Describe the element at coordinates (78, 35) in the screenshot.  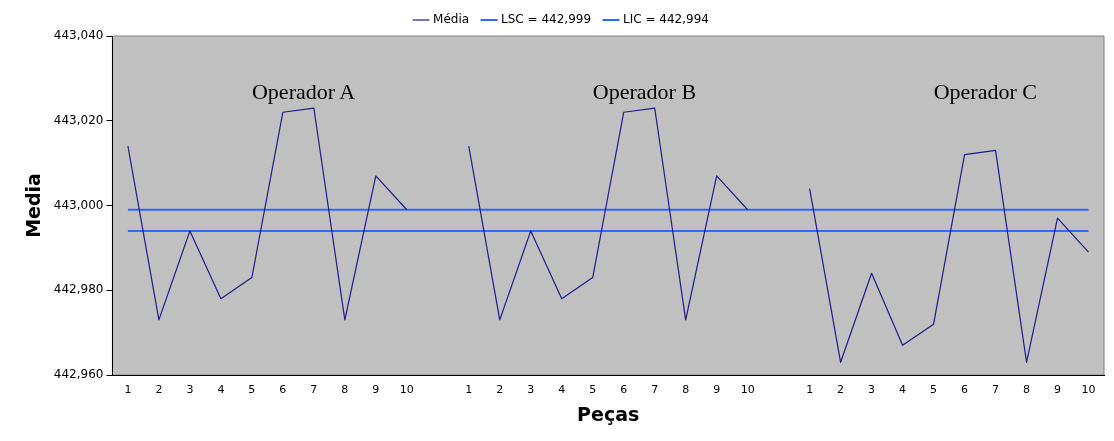
I see `y-tick-label: 443,040` at that location.